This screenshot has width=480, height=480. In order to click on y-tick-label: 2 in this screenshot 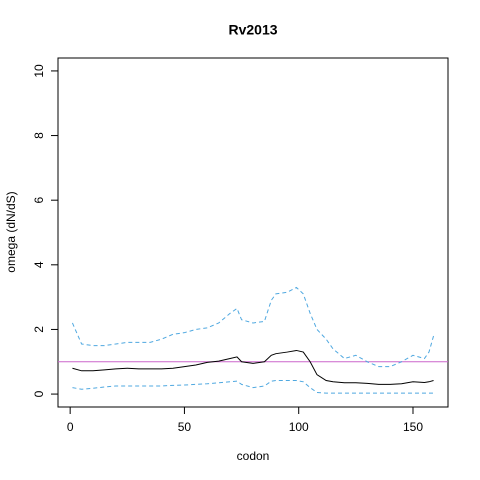, I will do `click(39, 329)`.